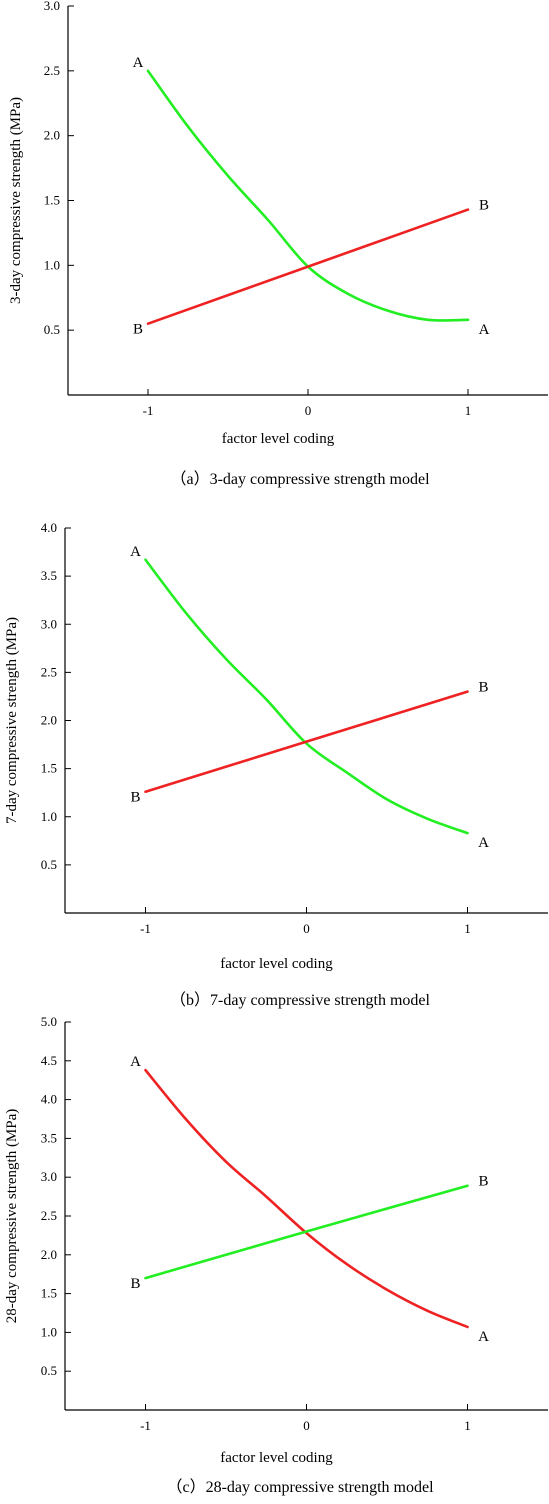 The image size is (549, 1504). What do you see at coordinates (12, 1216) in the screenshot?
I see `y-axis-title: 28-day compressive strength (MPa)` at bounding box center [12, 1216].